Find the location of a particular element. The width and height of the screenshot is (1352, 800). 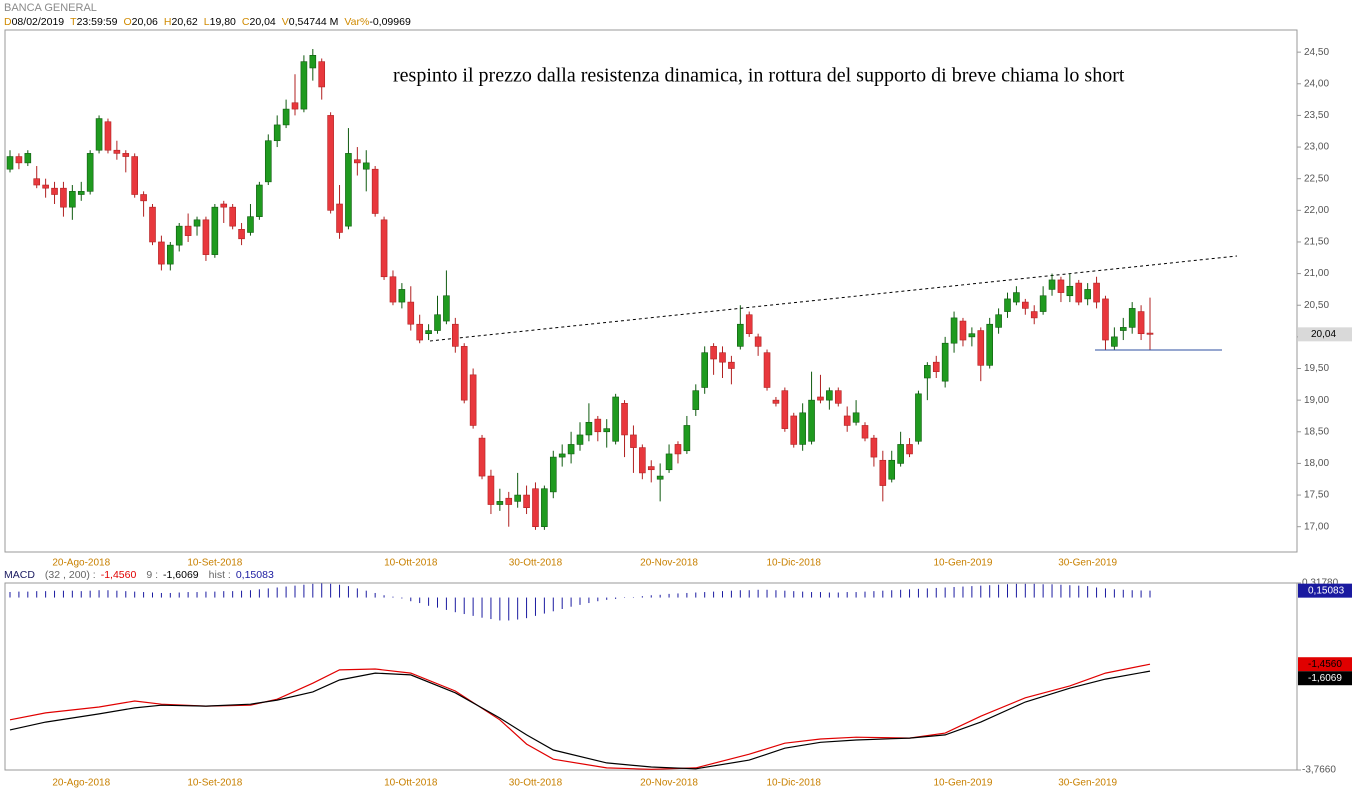

y-tick-label: 24,00 is located at coordinates (1316, 83).